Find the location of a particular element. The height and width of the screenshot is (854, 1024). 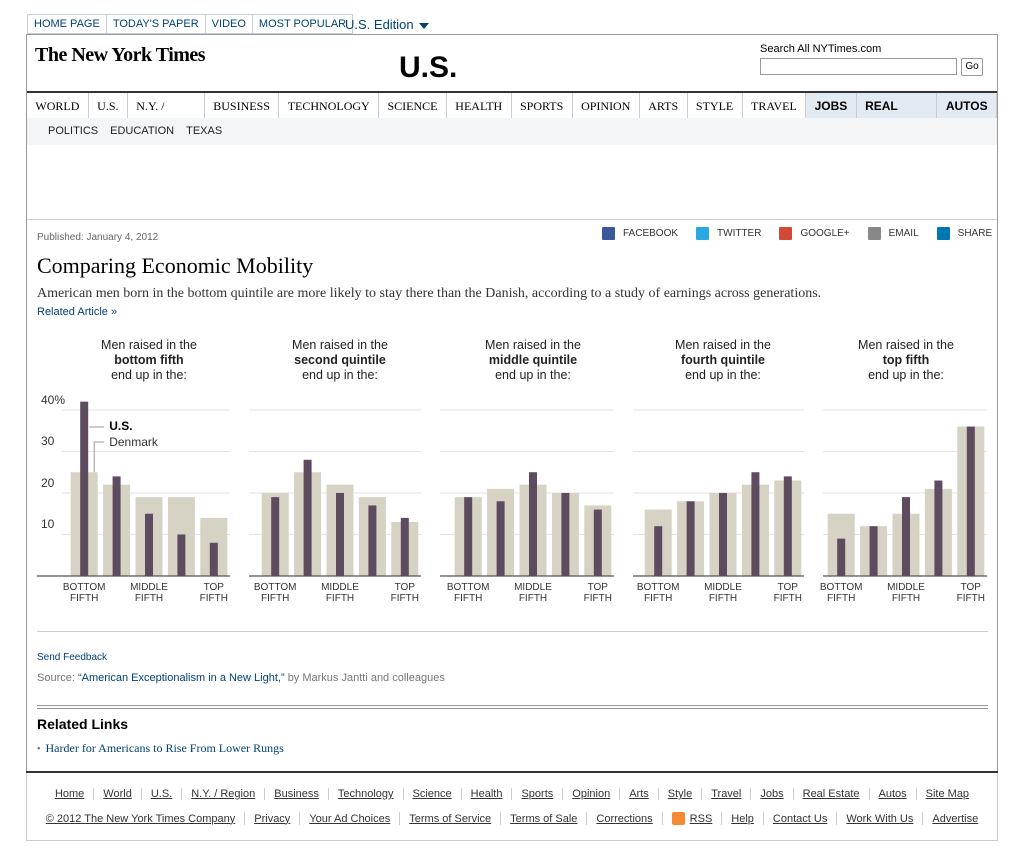

footer-link-text: RSS is located at coordinates (701, 818).